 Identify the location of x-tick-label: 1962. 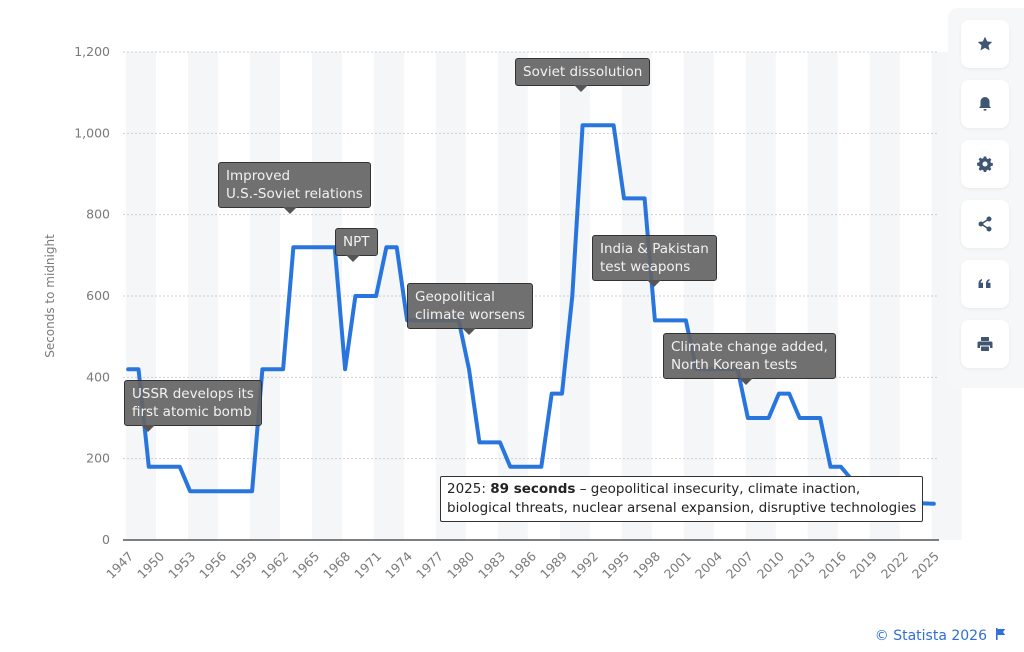
(274, 565).